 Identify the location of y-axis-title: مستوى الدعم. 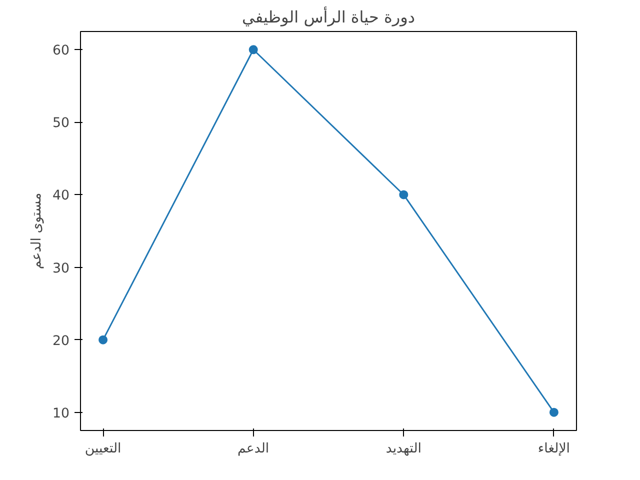
(37, 231).